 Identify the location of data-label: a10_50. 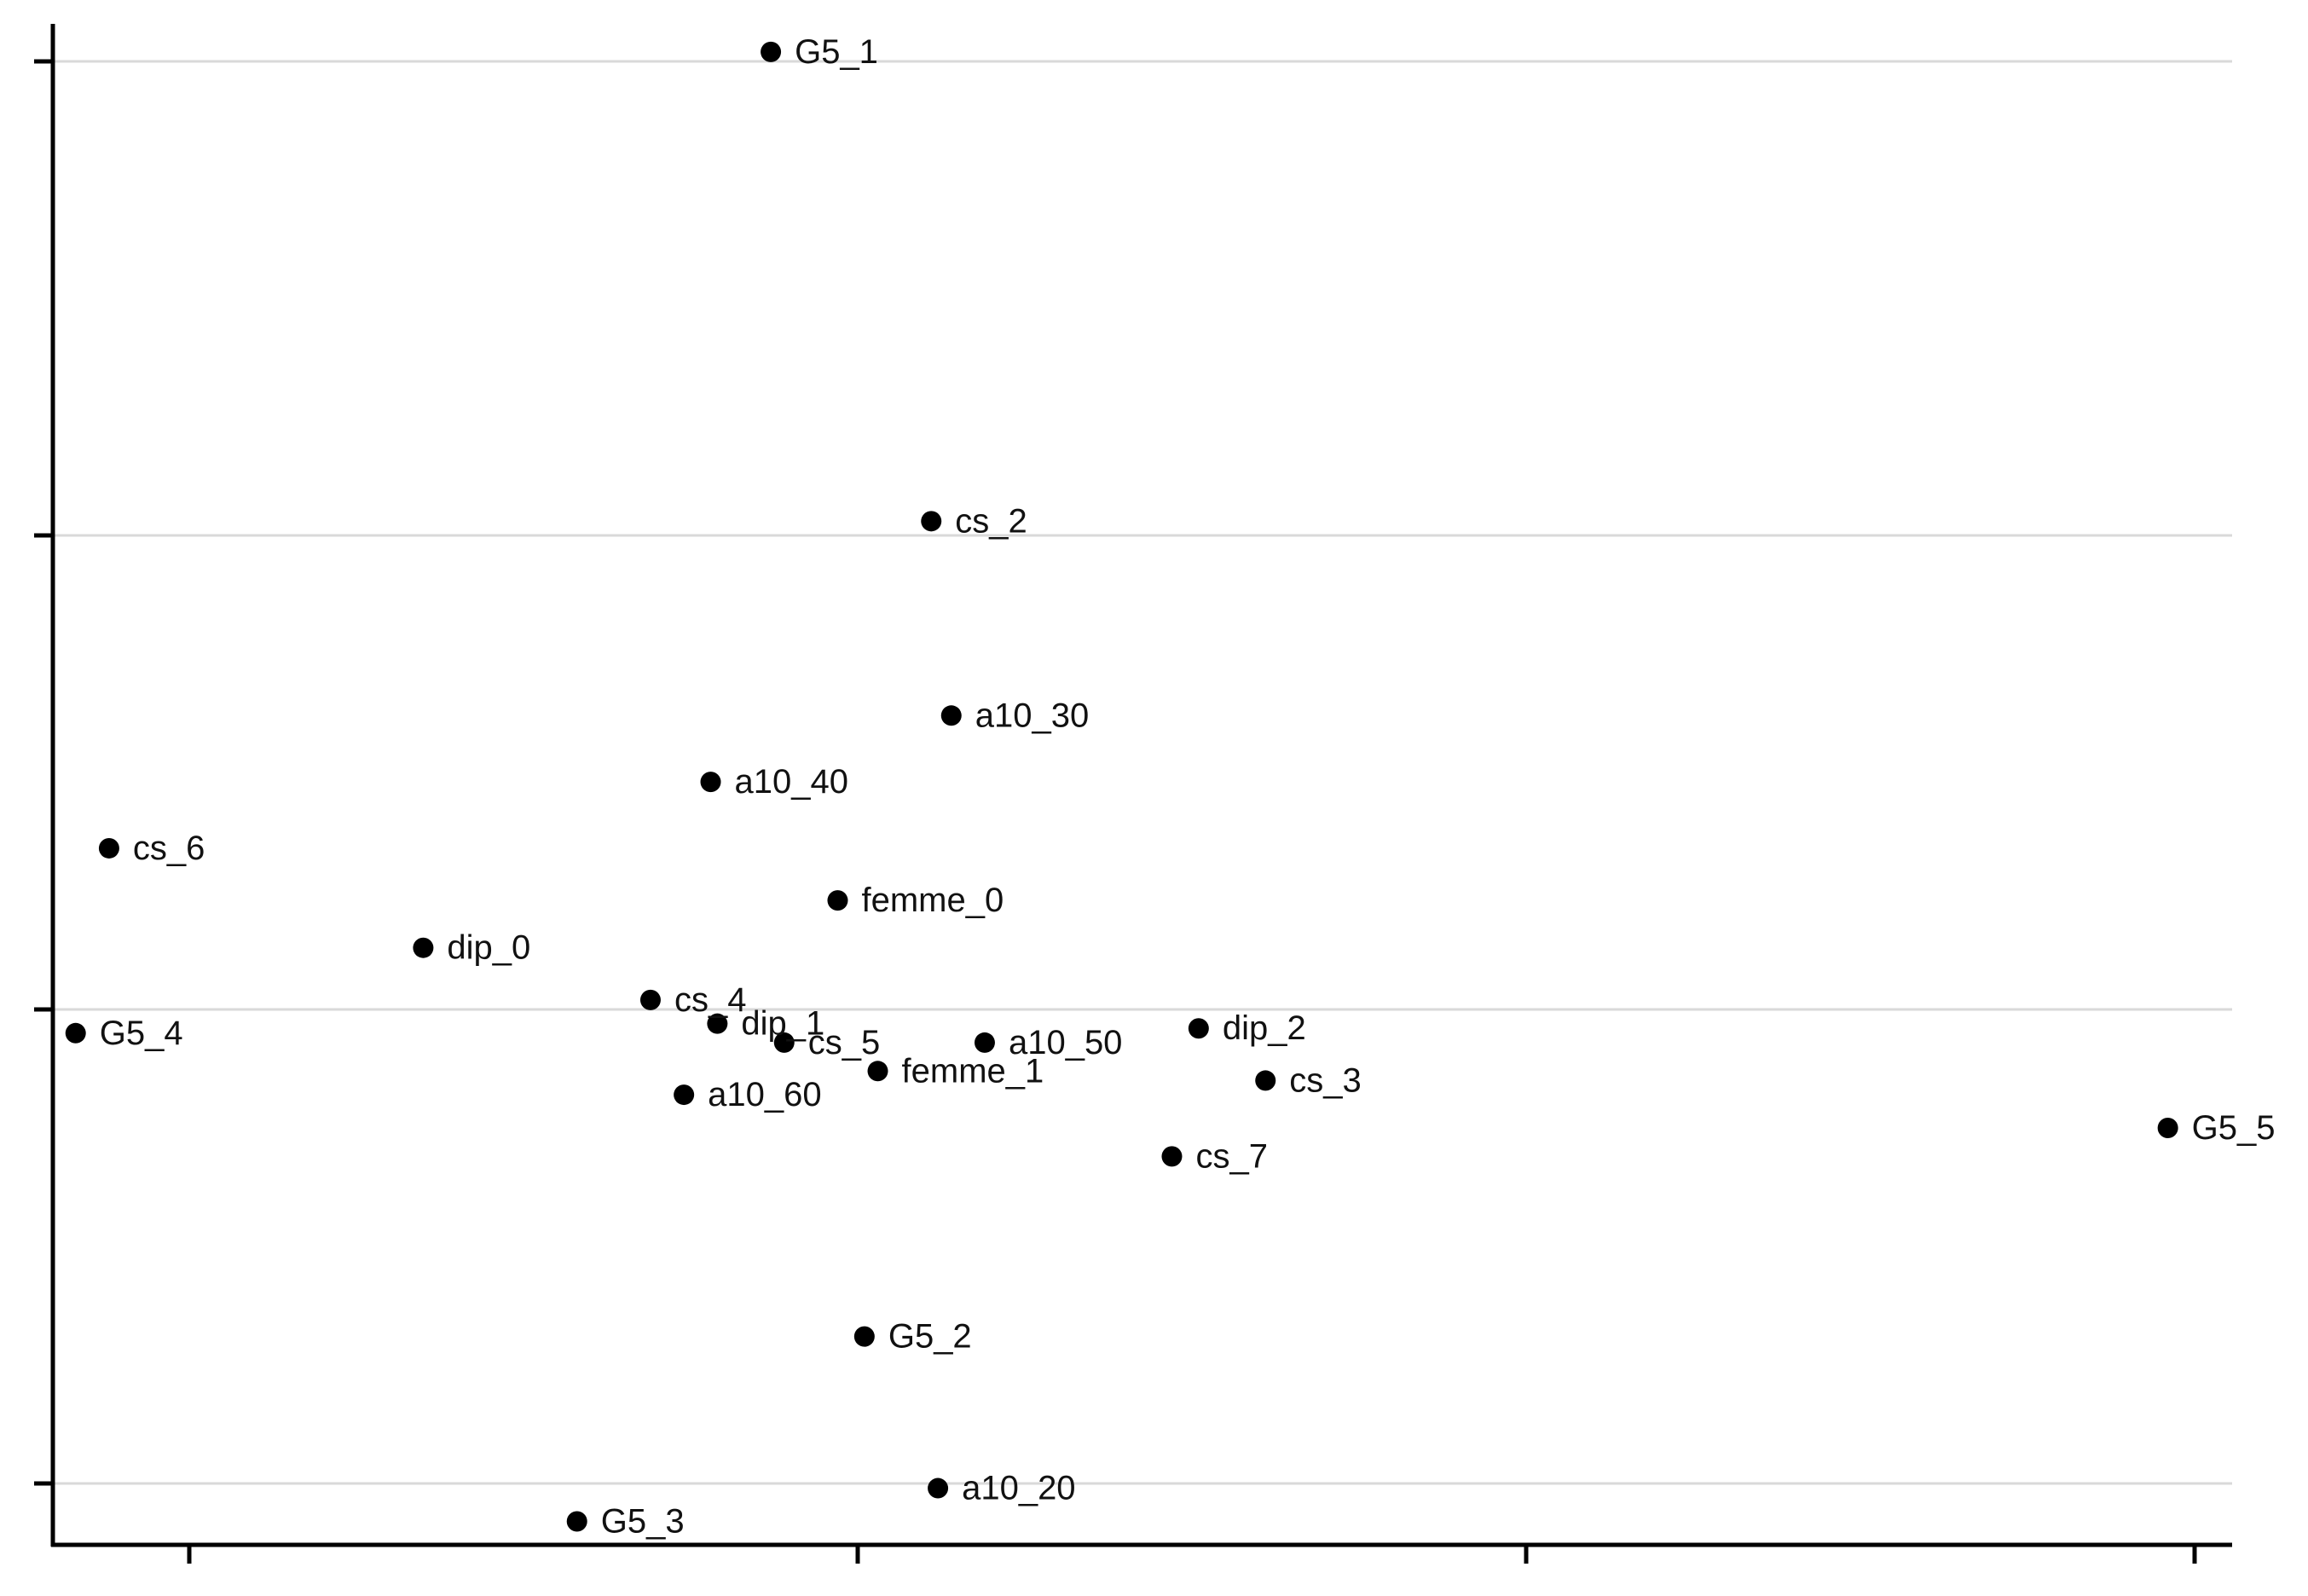
(1065, 1042).